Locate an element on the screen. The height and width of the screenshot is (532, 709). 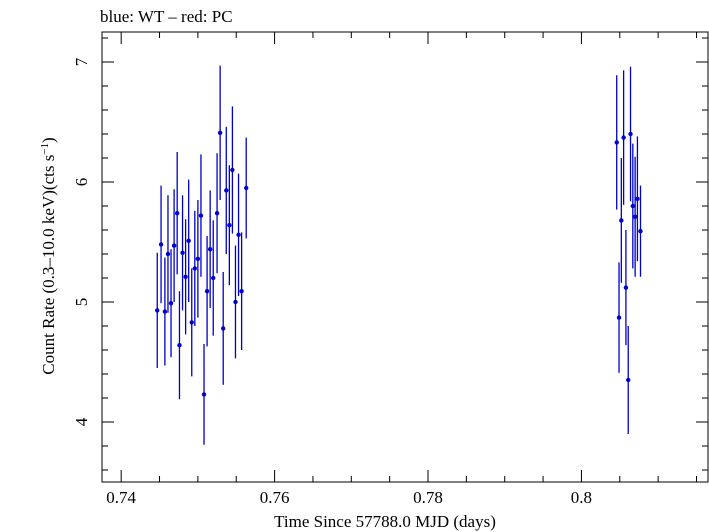
x-tick-labels: 0.74 0.76 0.78 0.8 is located at coordinates (349, 497).